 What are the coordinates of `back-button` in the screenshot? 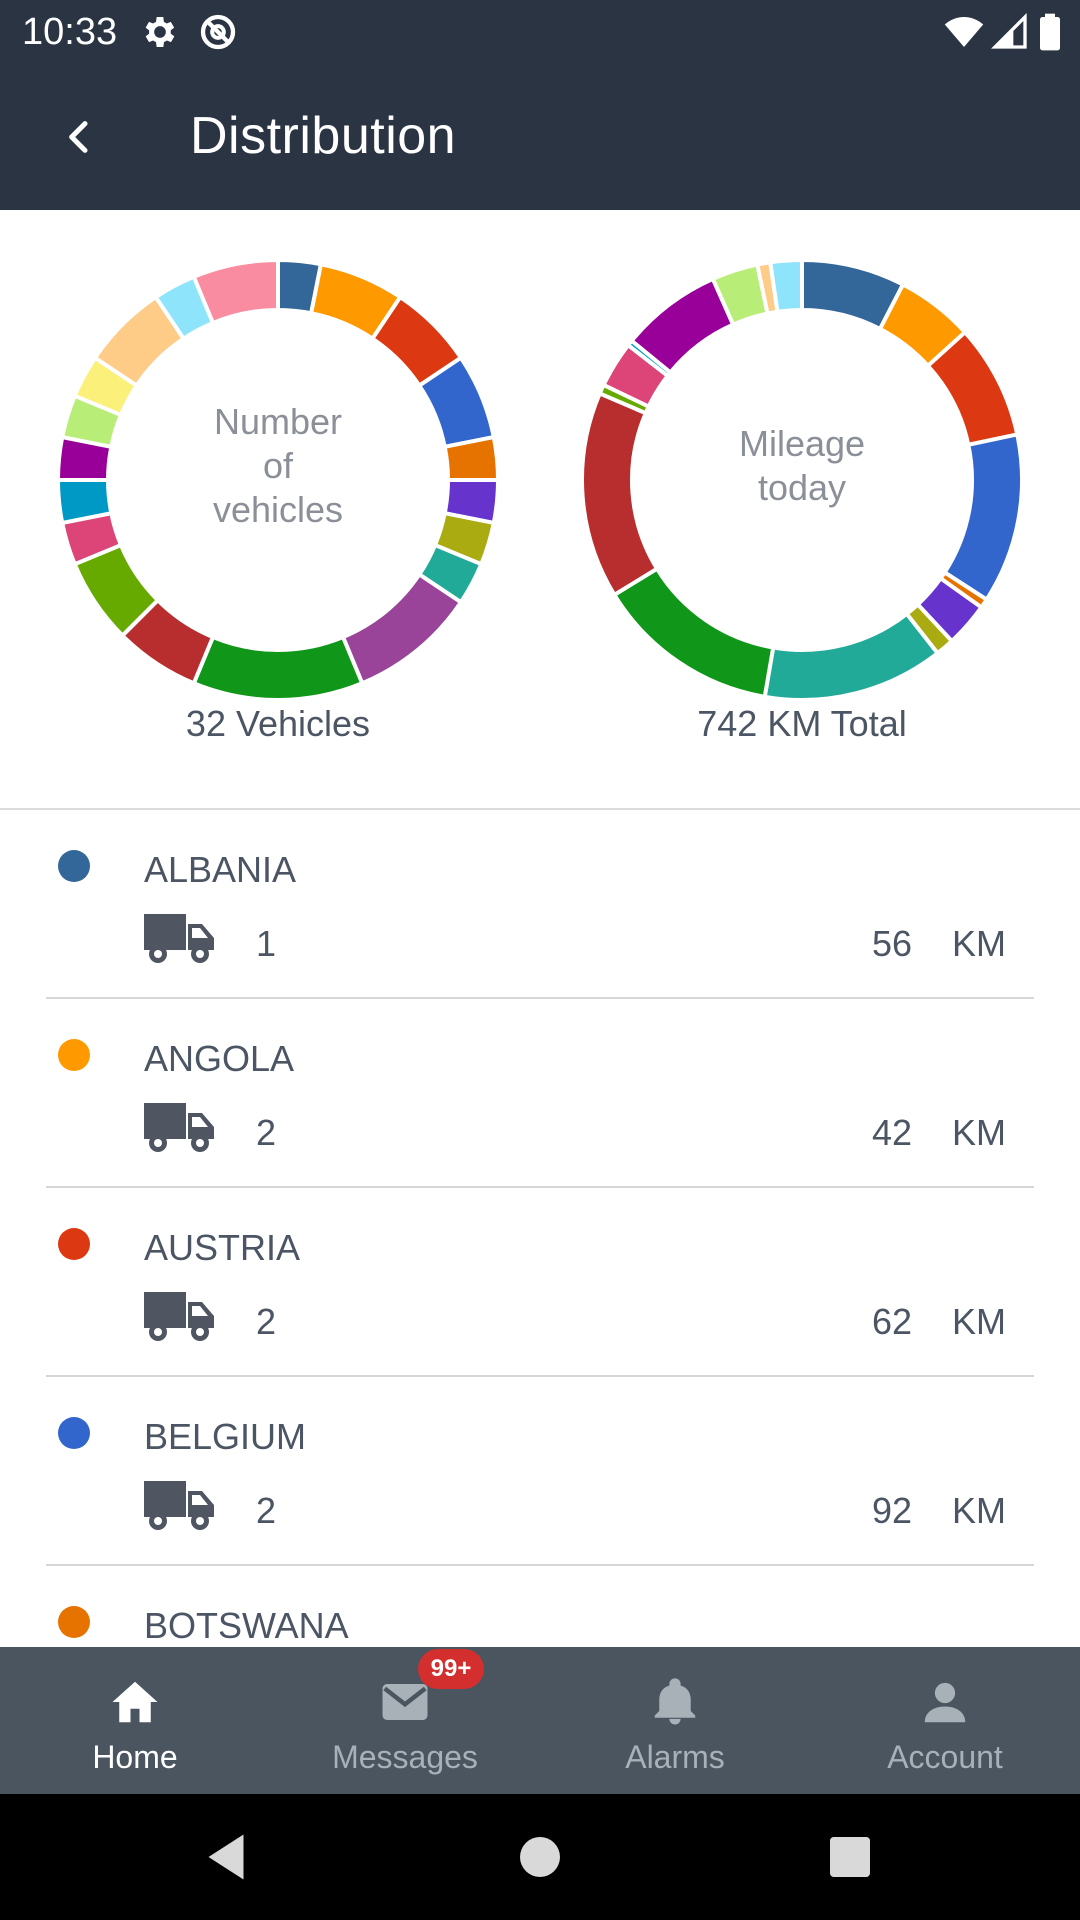 It's located at (80, 137).